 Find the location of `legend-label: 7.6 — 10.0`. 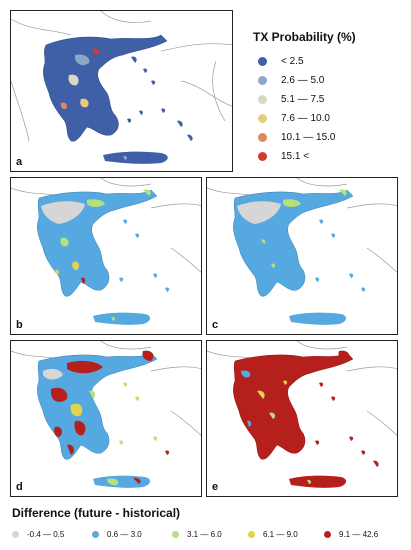

legend-label: 7.6 — 10.0 is located at coordinates (305, 118).